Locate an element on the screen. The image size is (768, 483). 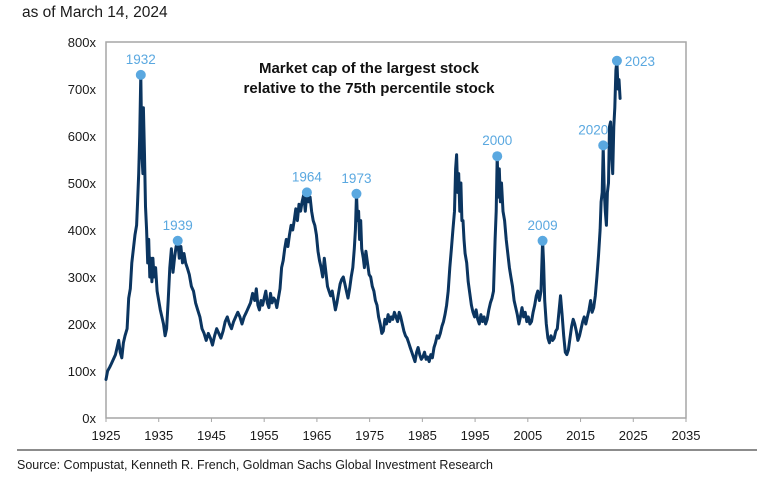
x-tick-label: 1945 is located at coordinates (211, 435).